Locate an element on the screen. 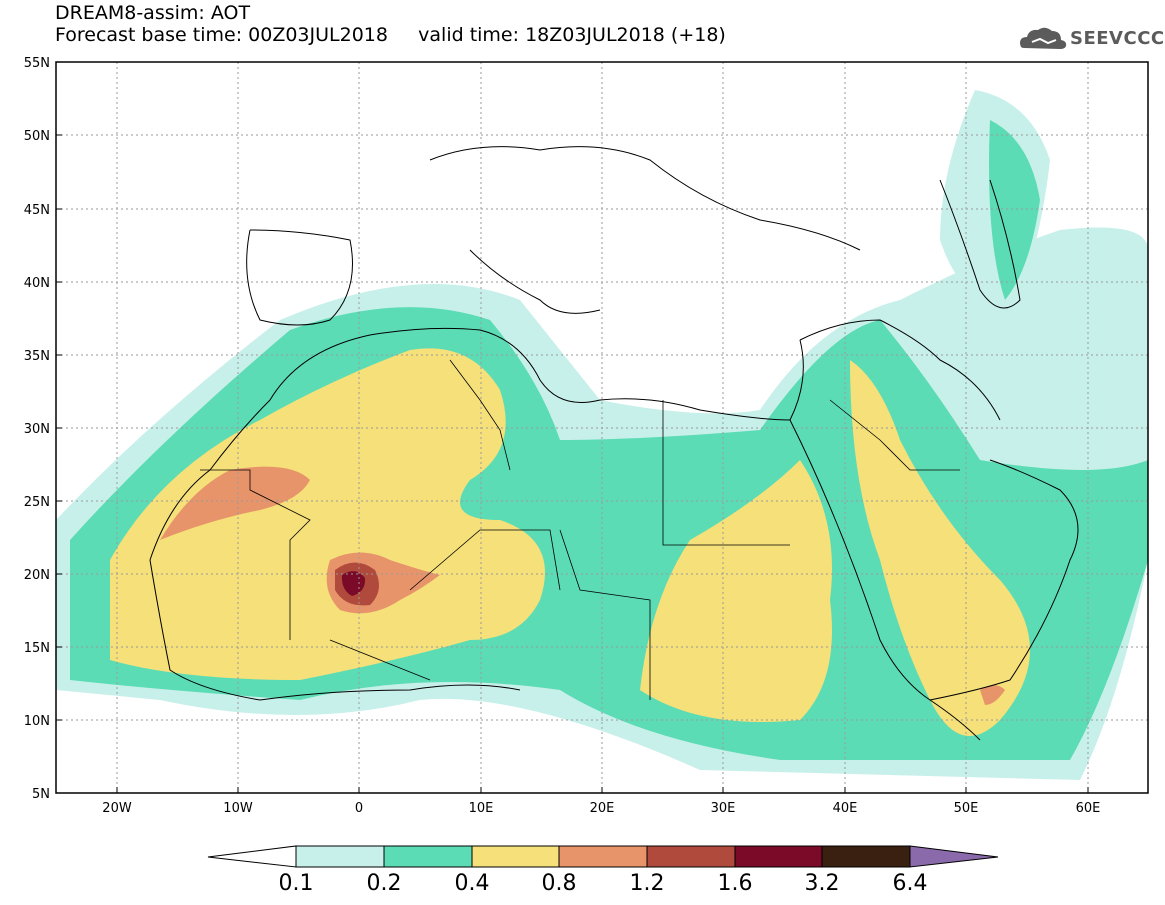 This screenshot has height=905, width=1165. lon-label: 60E is located at coordinates (1088, 808).